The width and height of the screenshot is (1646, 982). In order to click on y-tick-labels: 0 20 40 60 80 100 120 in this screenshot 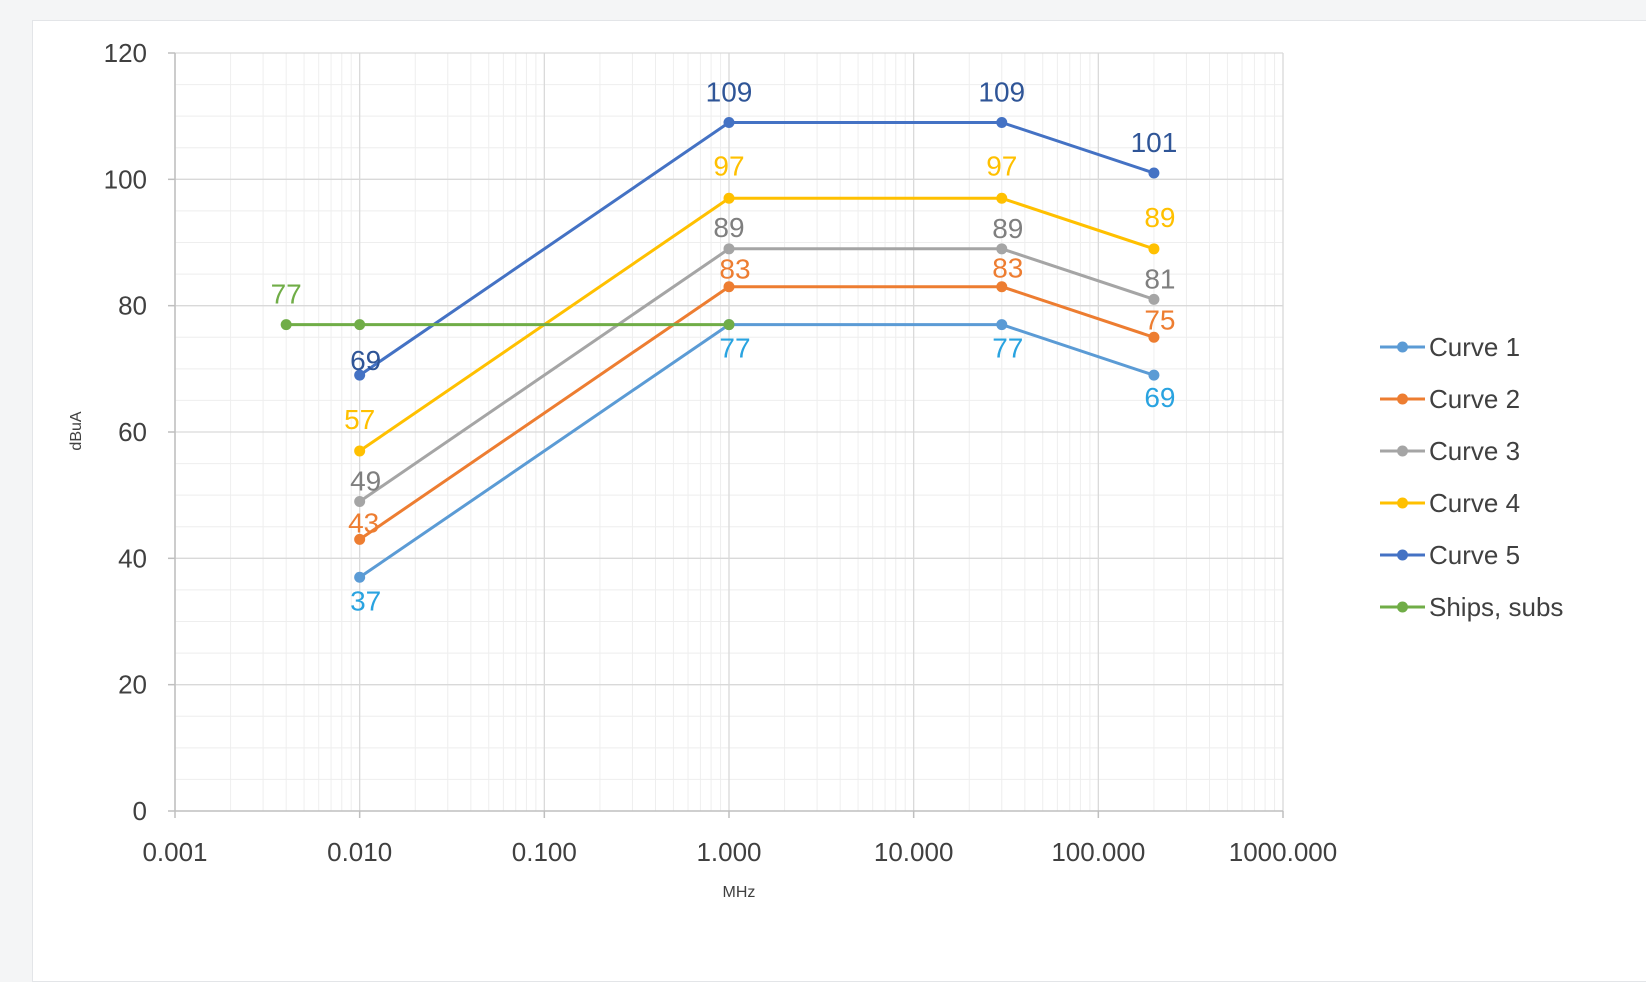, I will do `click(125, 432)`.